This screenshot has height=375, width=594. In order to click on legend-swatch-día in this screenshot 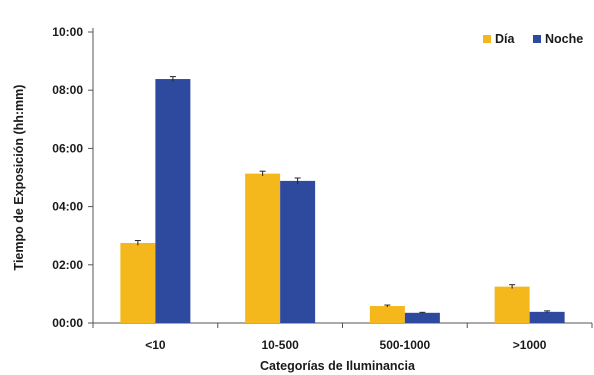, I will do `click(487, 39)`.